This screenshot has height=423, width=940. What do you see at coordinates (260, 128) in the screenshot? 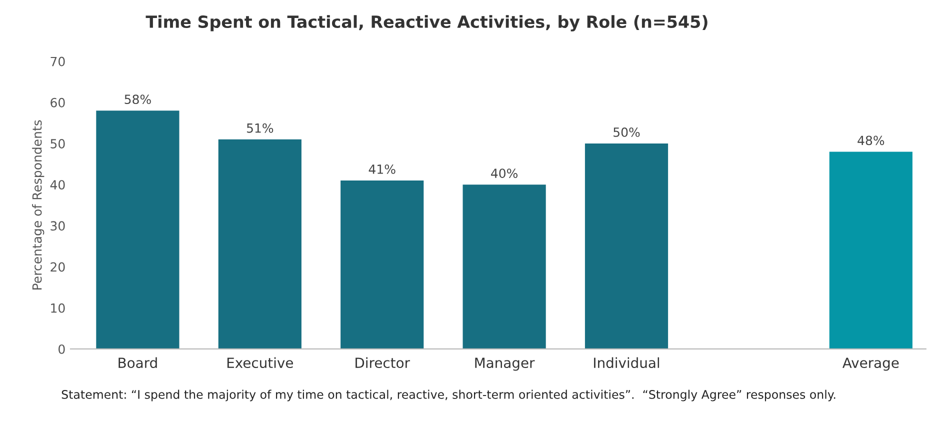
I see `data-label: 51%` at bounding box center [260, 128].